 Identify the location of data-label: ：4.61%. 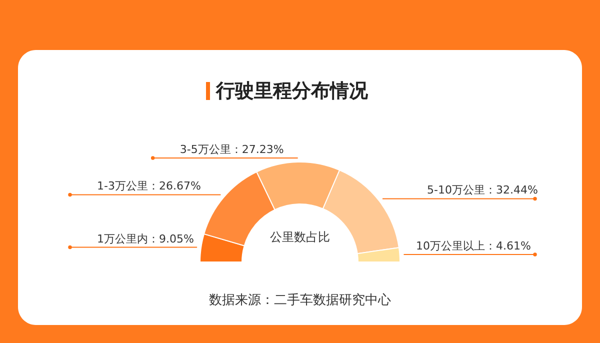
(508, 245).